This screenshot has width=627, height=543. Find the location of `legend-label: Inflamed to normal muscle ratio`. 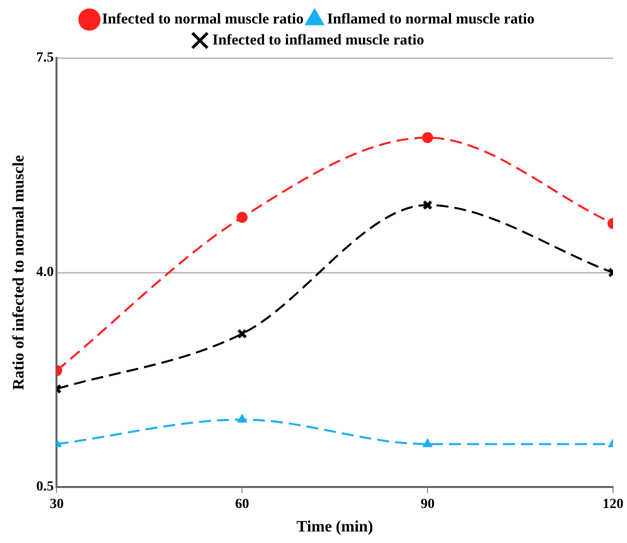

legend-label: Inflamed to normal muscle ratio is located at coordinates (431, 19).